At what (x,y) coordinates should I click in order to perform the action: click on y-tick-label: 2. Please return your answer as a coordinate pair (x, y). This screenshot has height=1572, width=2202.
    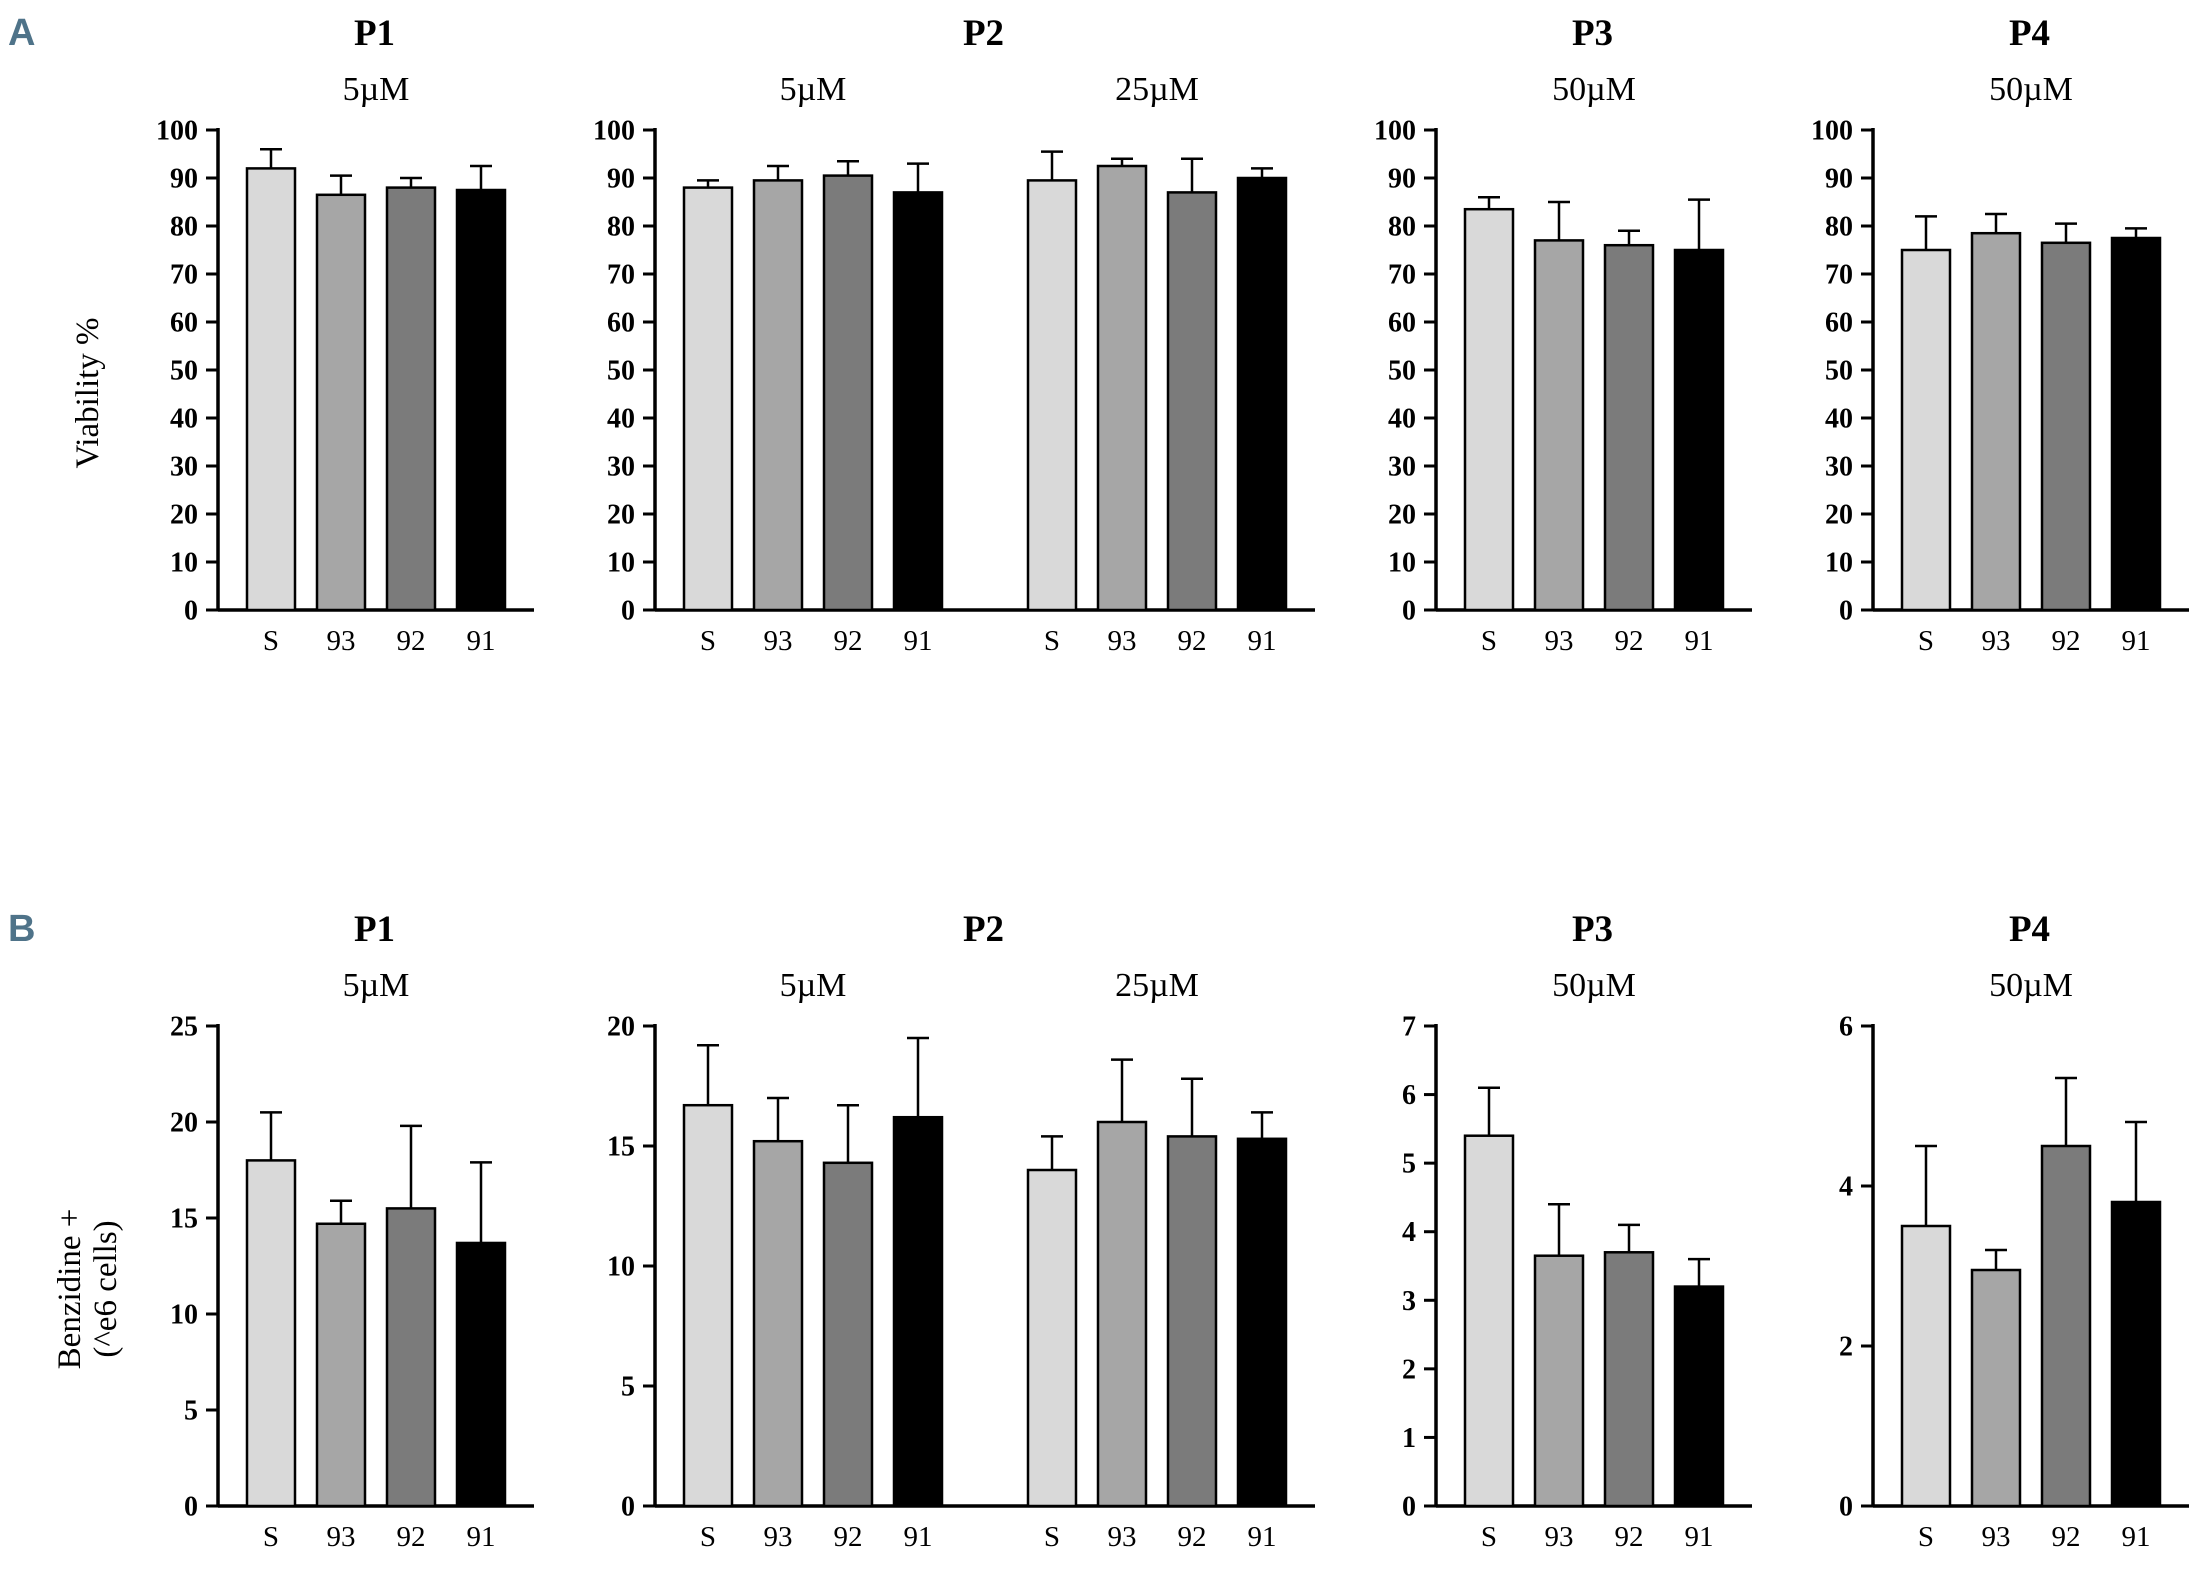
    Looking at the image, I should click on (1846, 1347).